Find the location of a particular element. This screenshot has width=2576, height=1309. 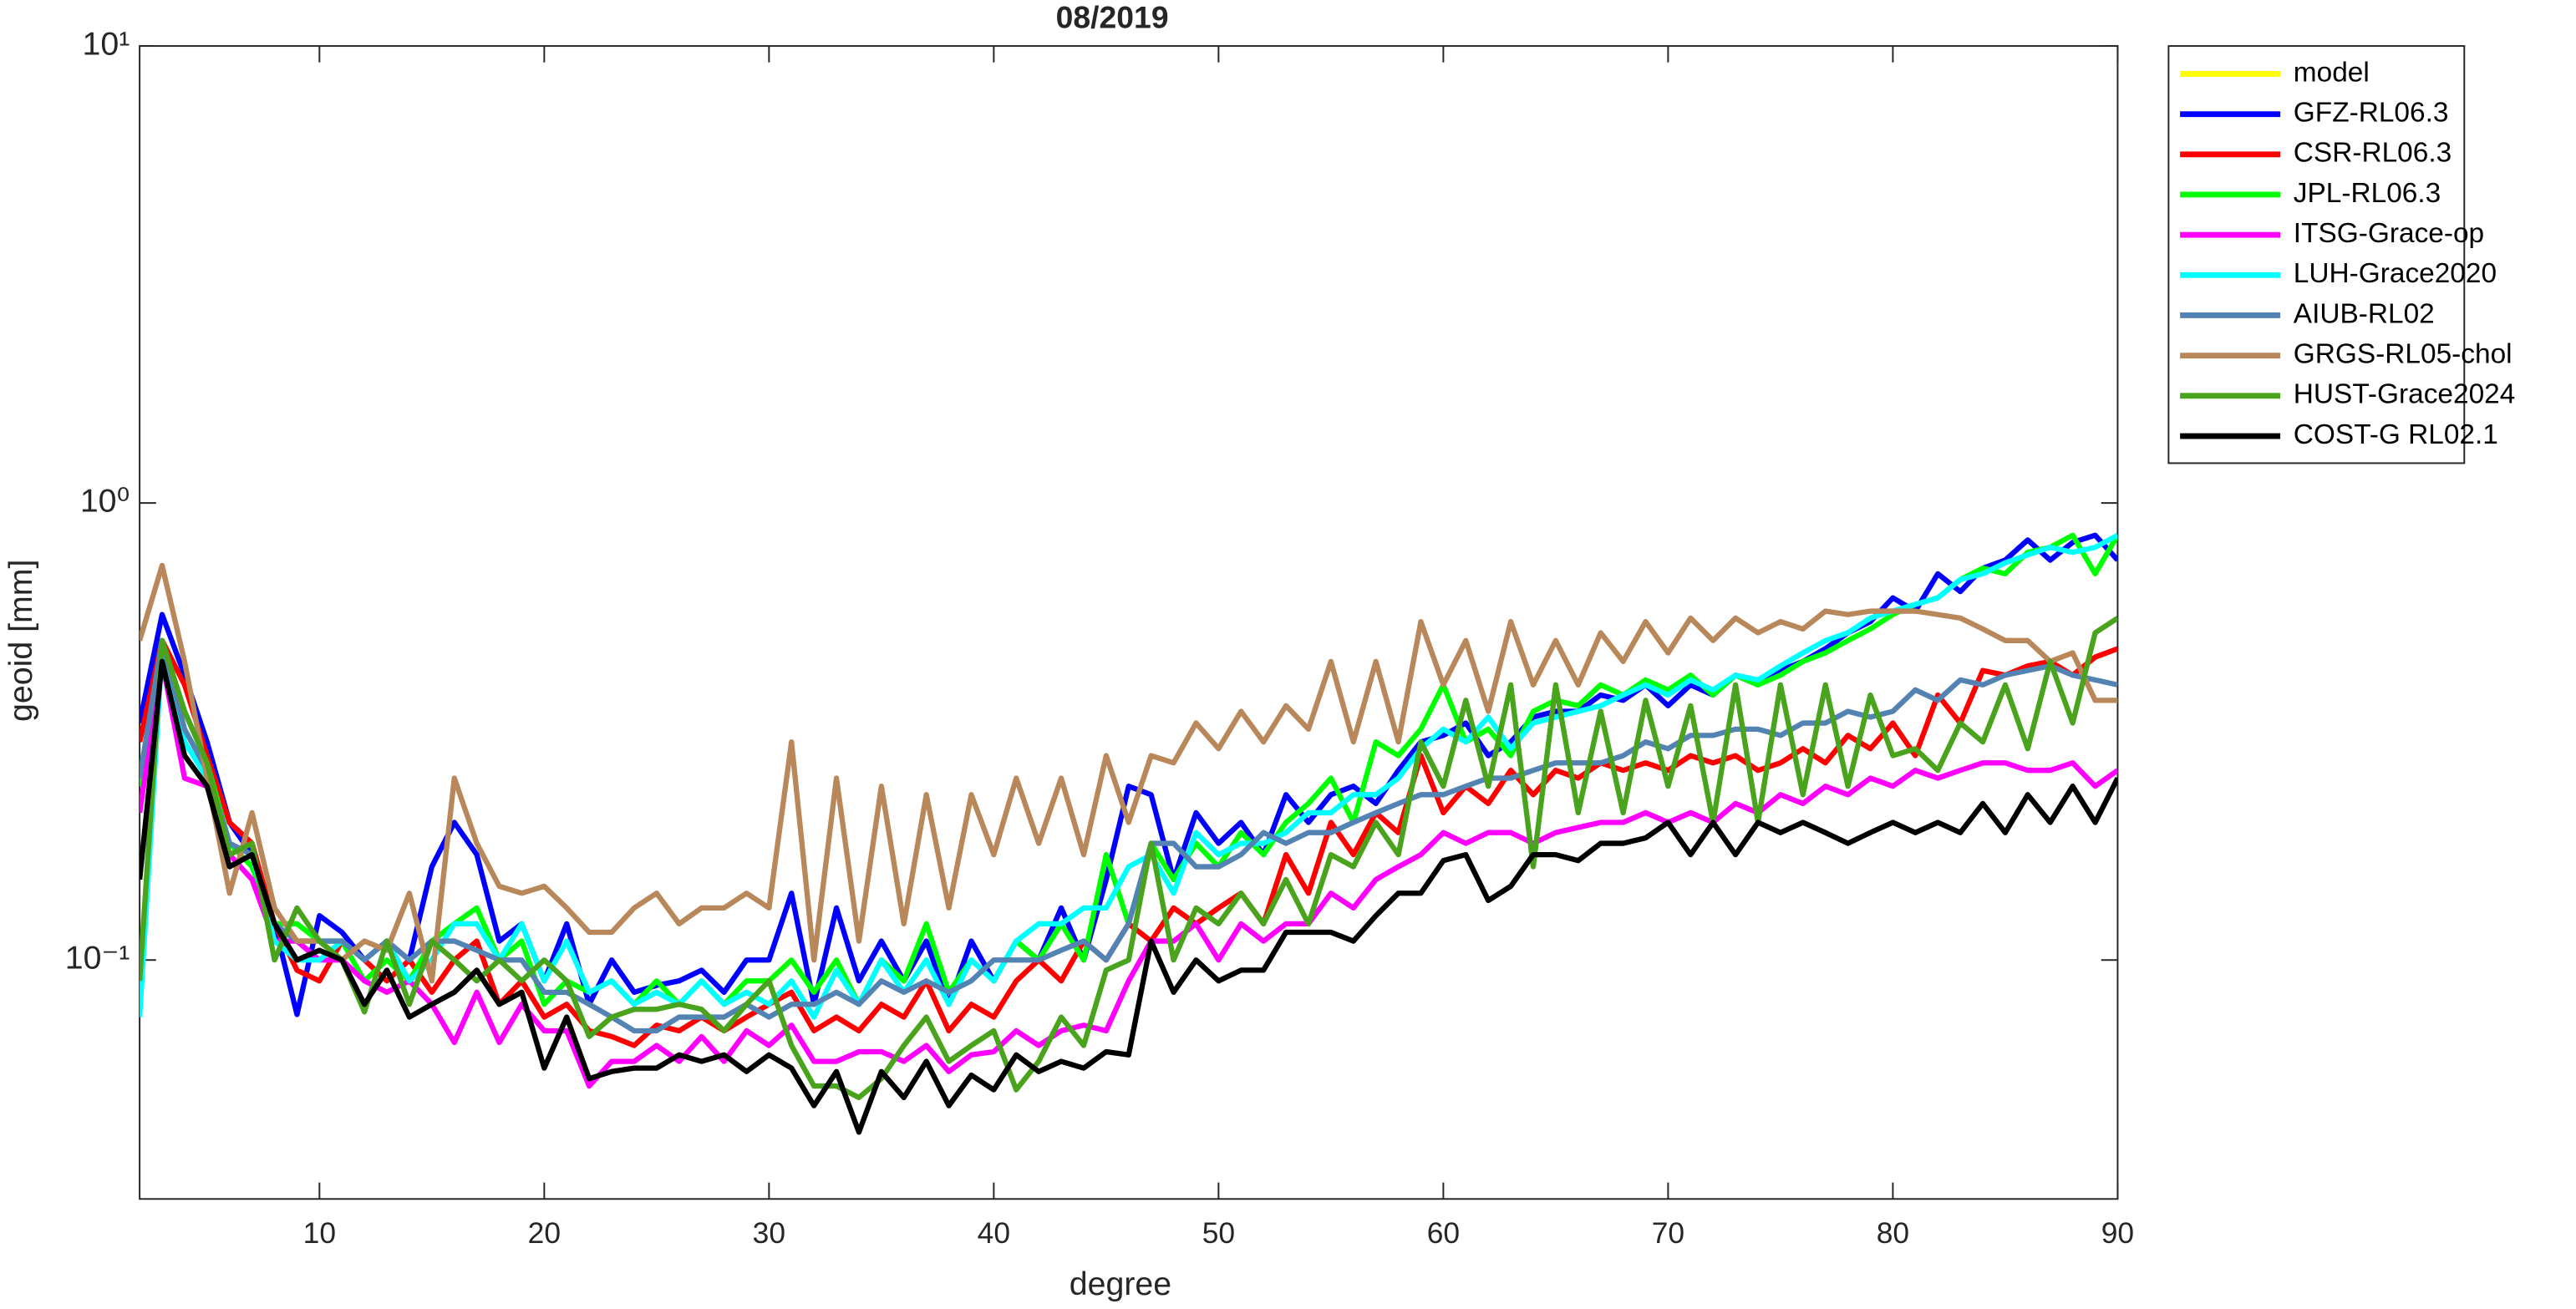

x-tick-label: 80 is located at coordinates (1893, 1233).